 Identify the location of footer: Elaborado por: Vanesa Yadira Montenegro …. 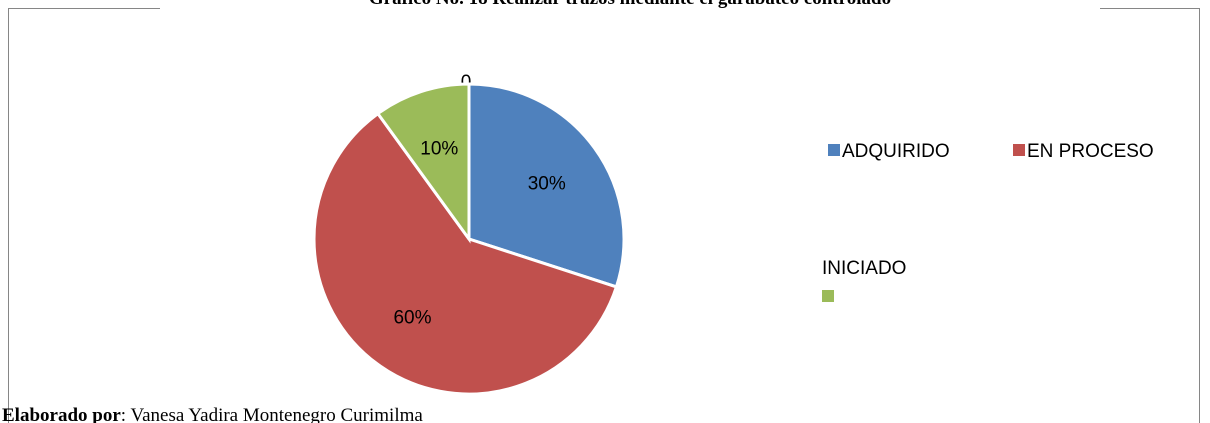
(212, 414).